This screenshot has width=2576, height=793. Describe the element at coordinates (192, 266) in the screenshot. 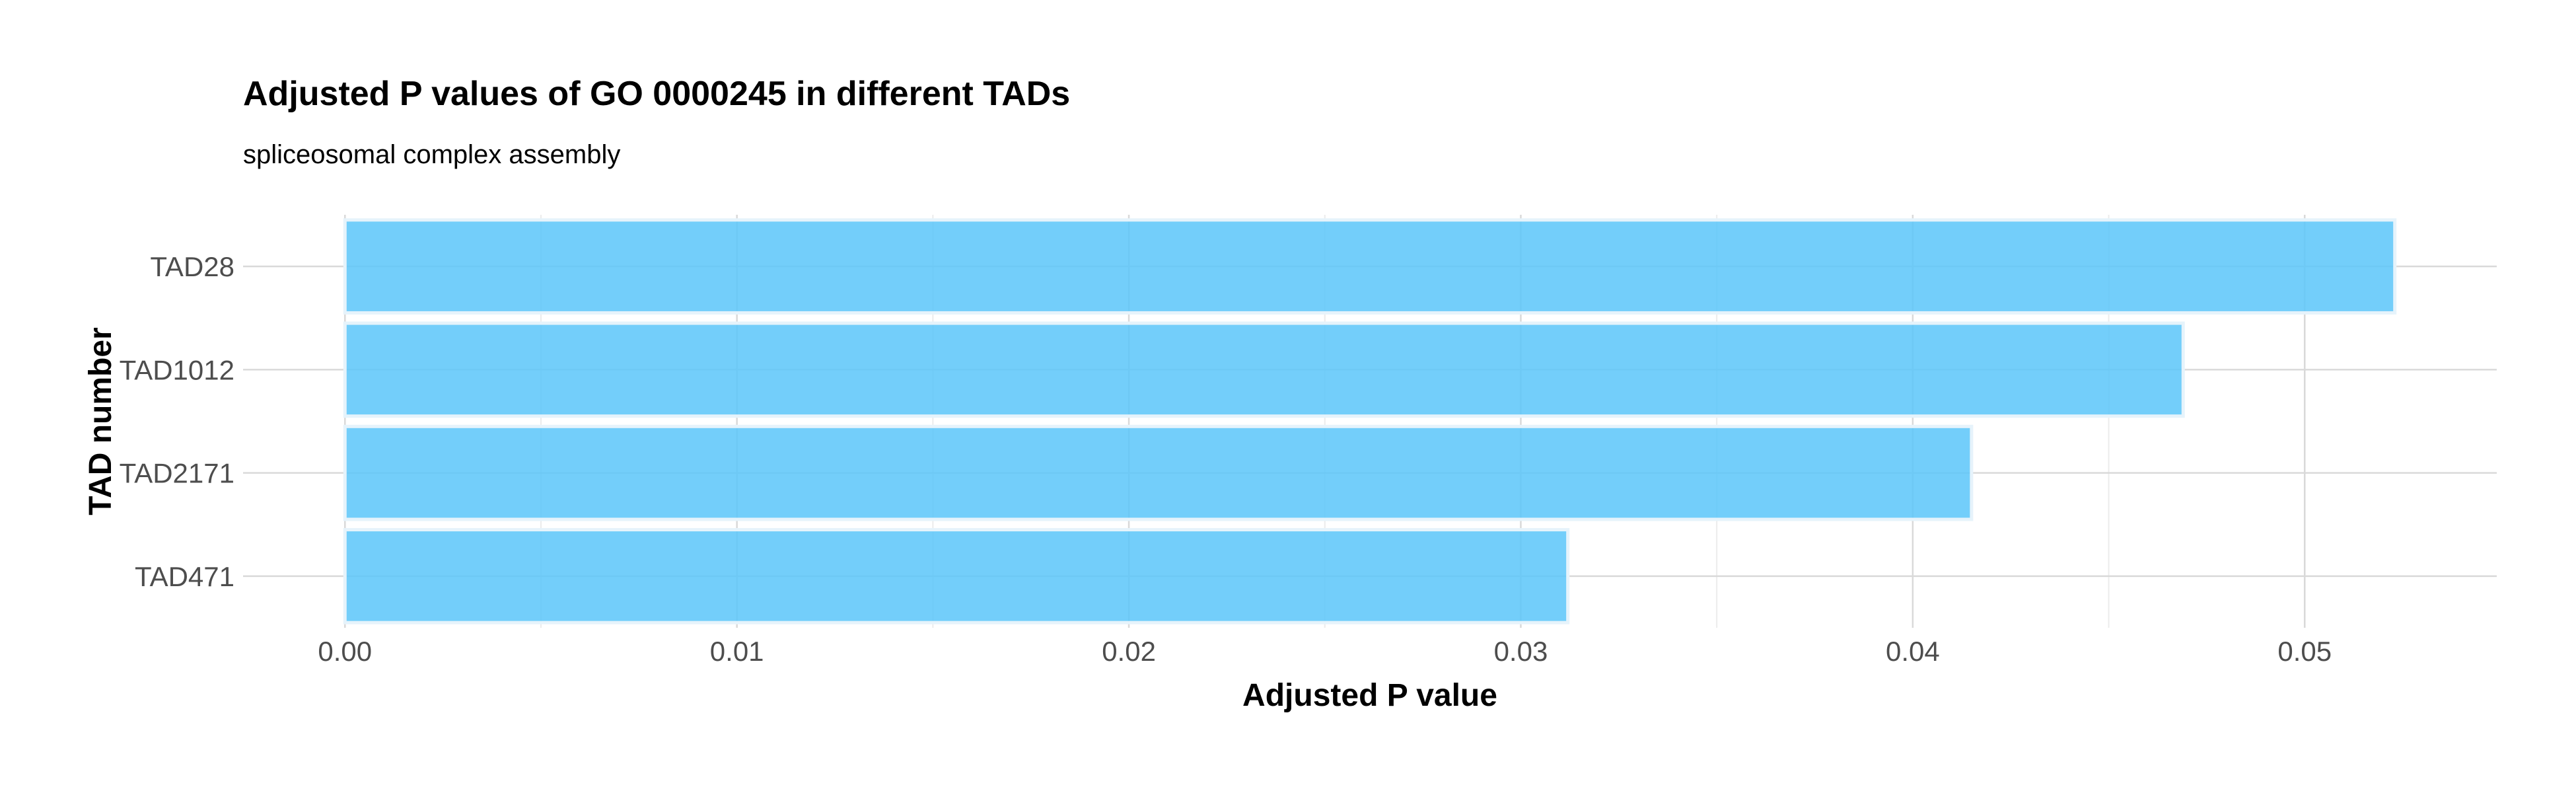

I see `y-tick-label: TAD28` at that location.